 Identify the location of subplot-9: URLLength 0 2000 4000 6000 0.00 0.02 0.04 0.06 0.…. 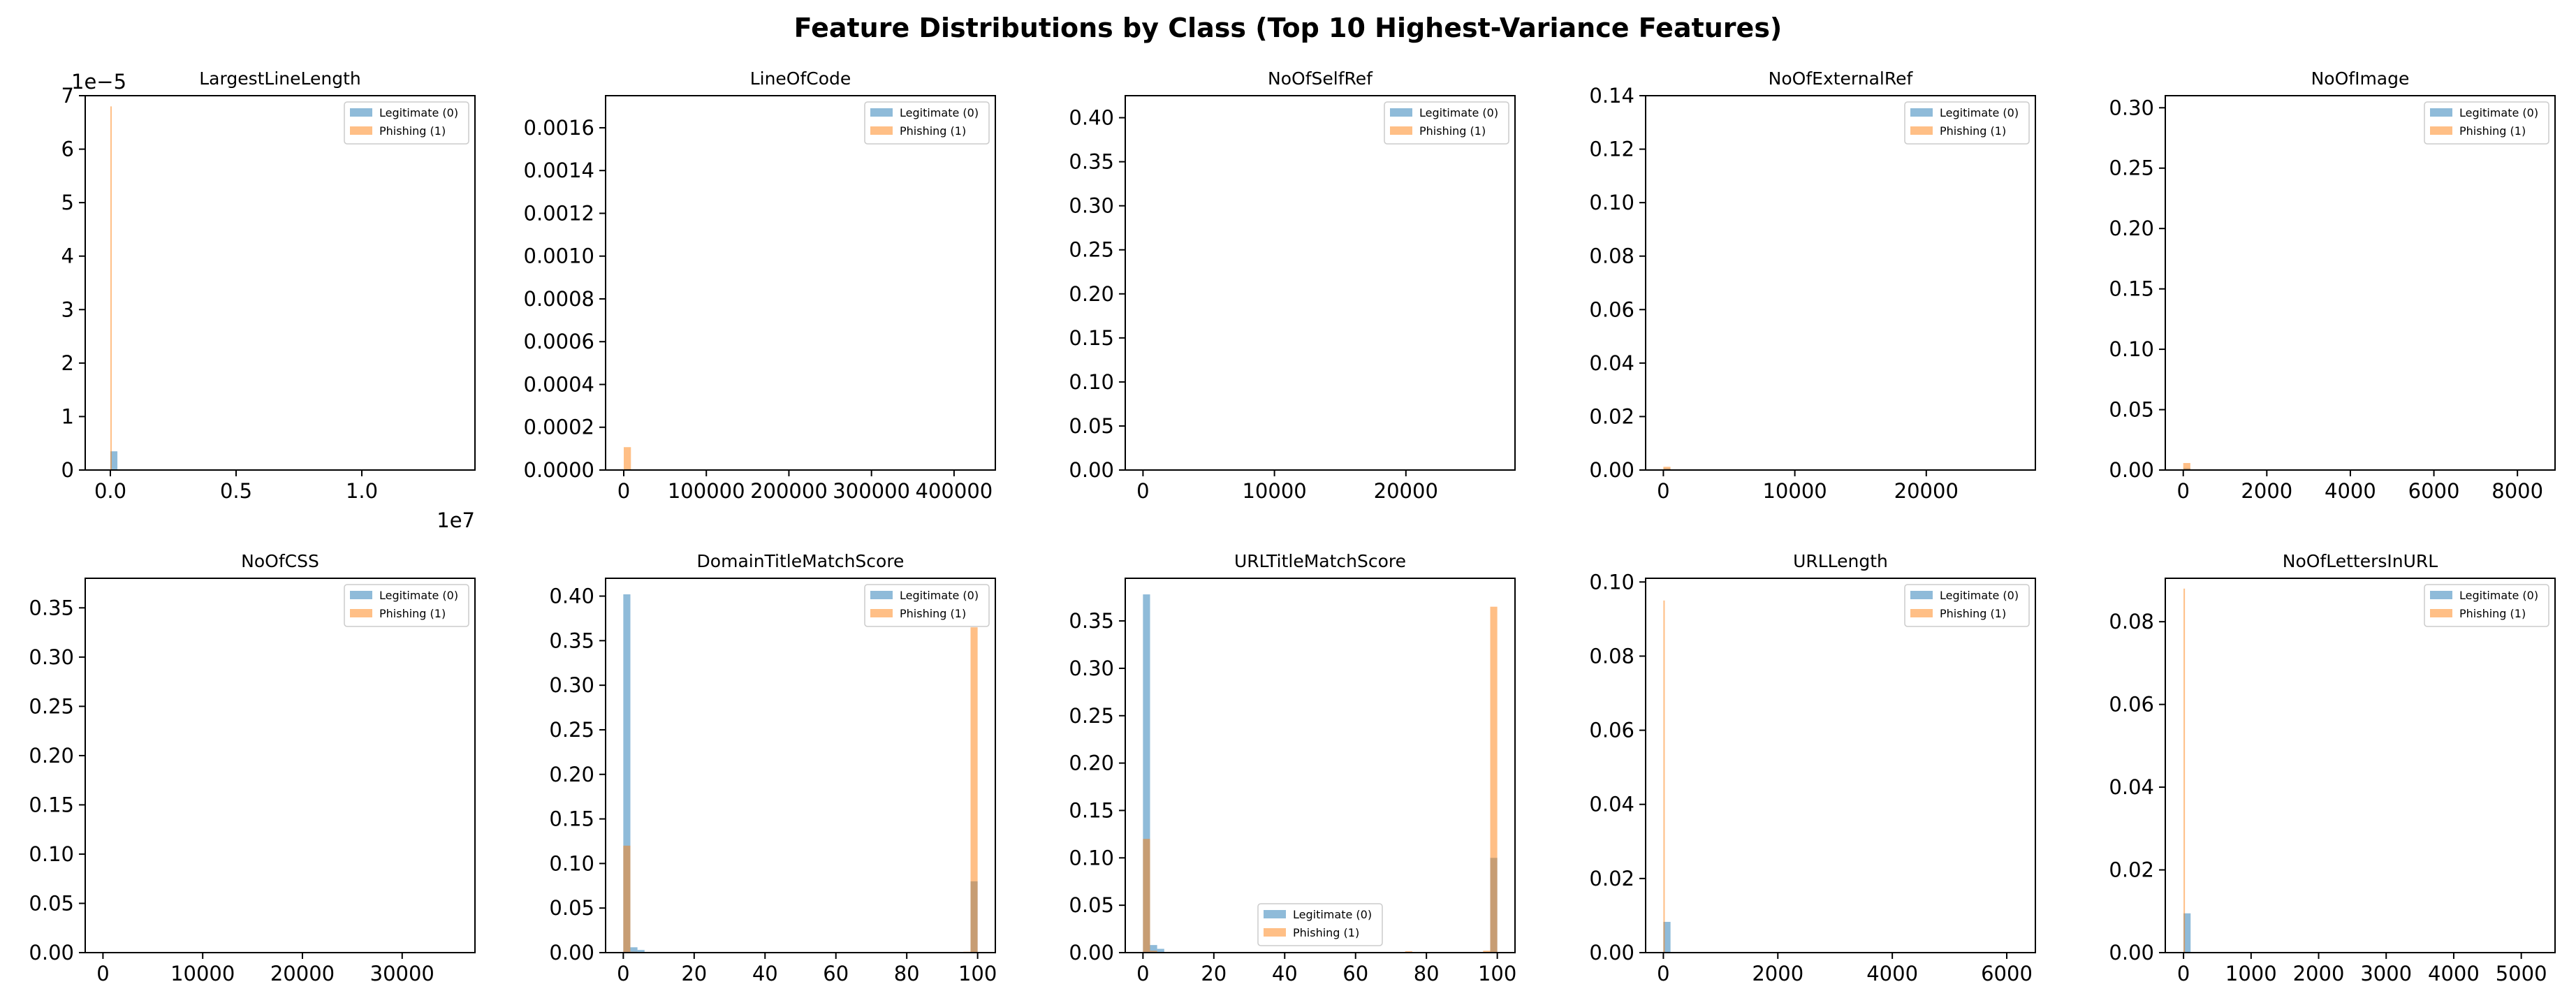
(1812, 768).